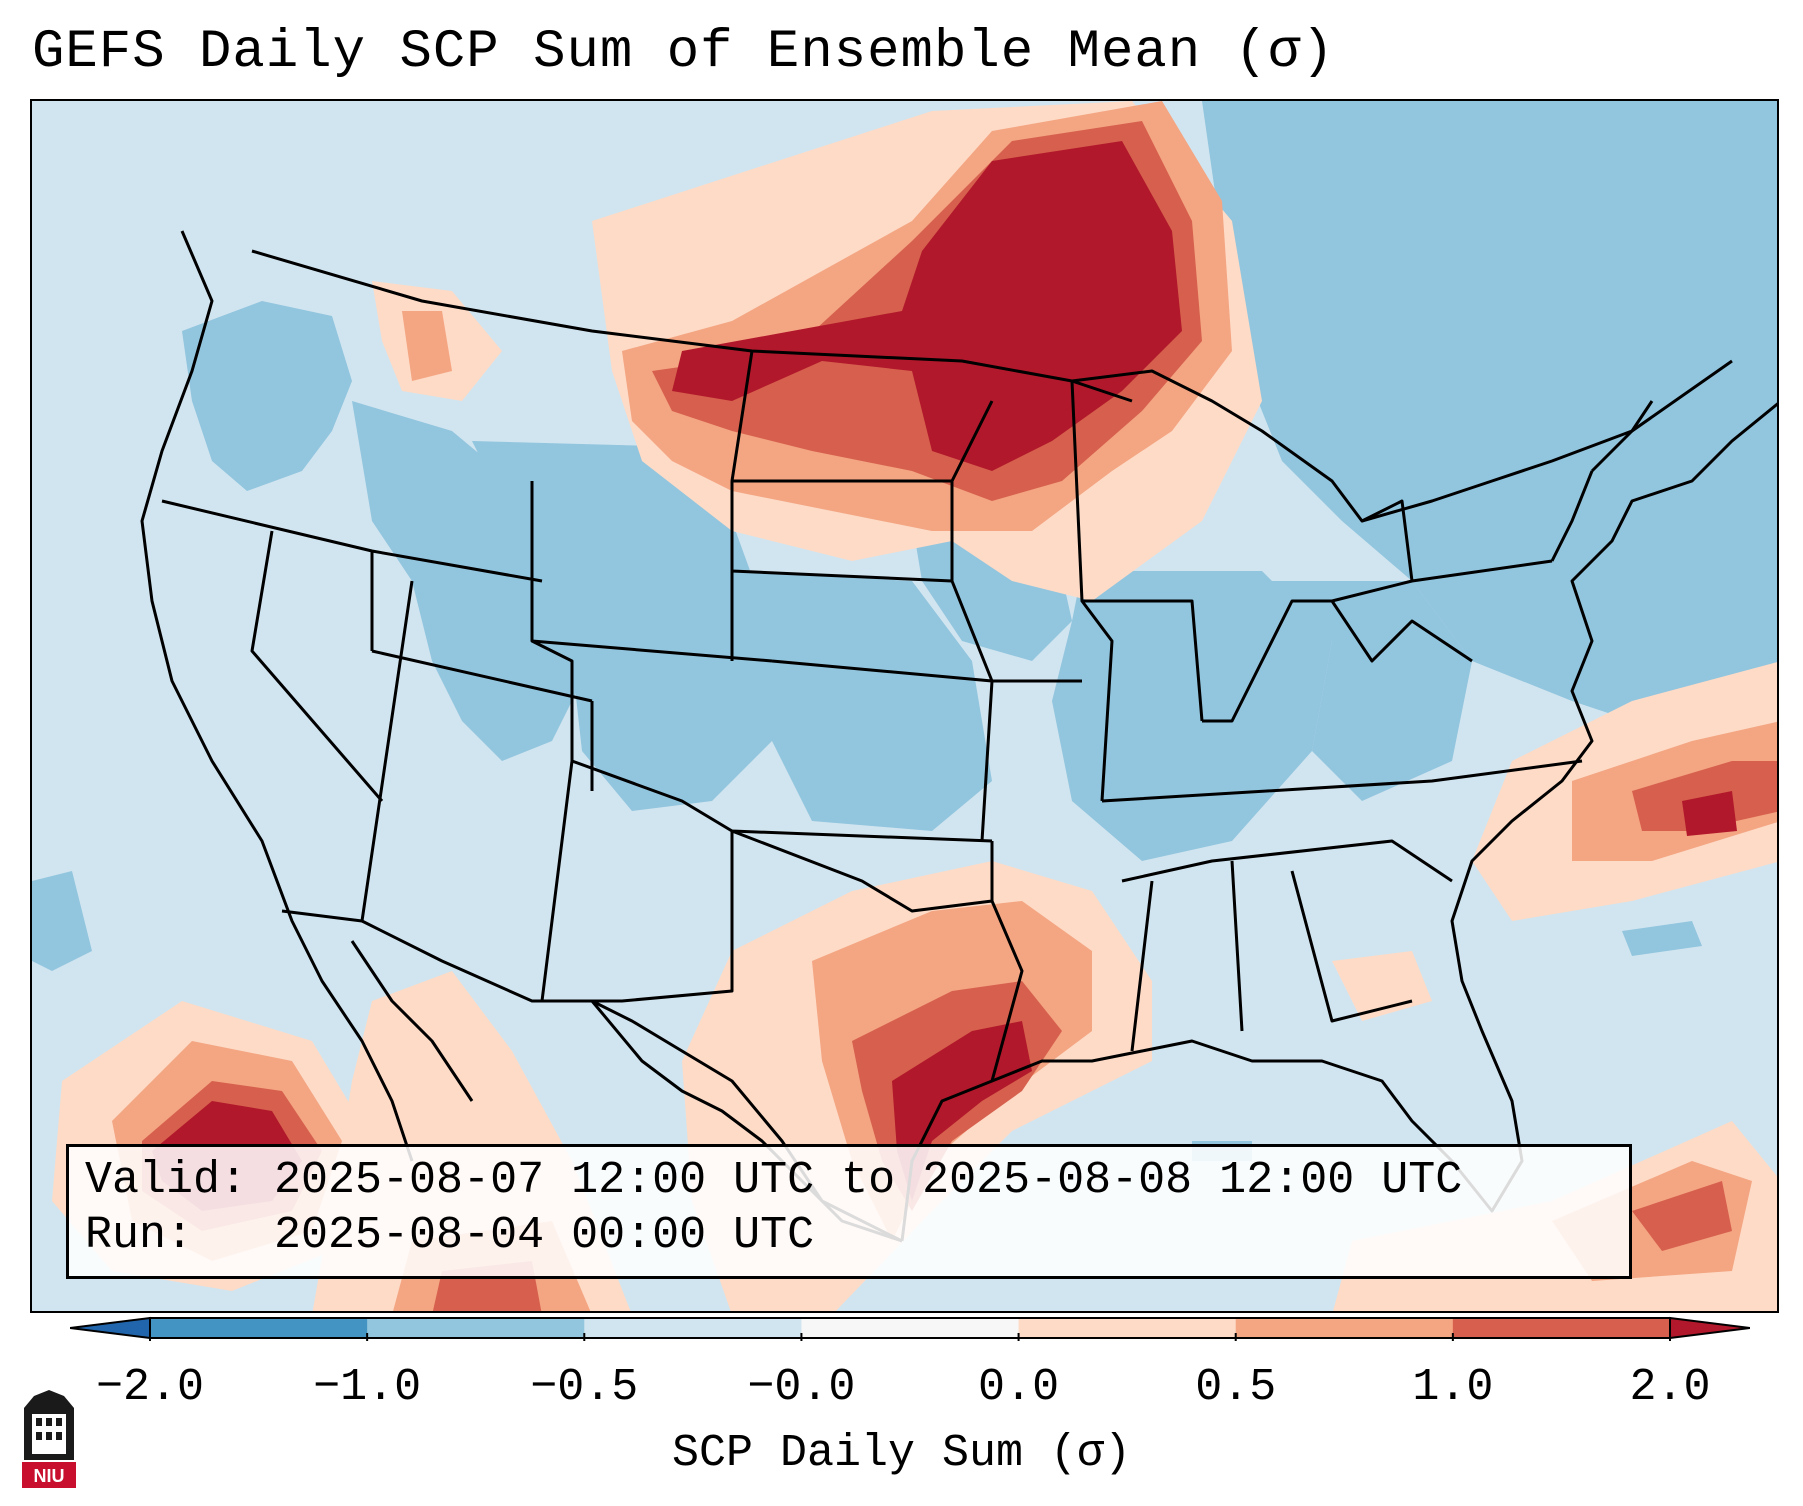  Describe the element at coordinates (49, 1476) in the screenshot. I see `logo-text: NIU` at that location.